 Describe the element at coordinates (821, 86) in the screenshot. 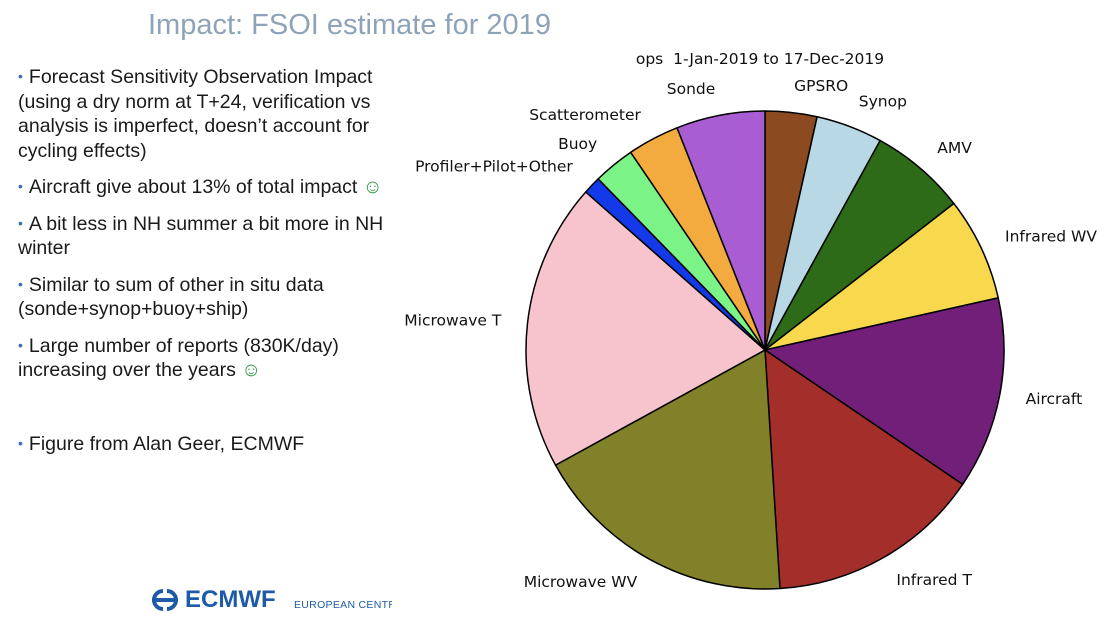

I see `pie-label-gpsro: GPSRO` at that location.